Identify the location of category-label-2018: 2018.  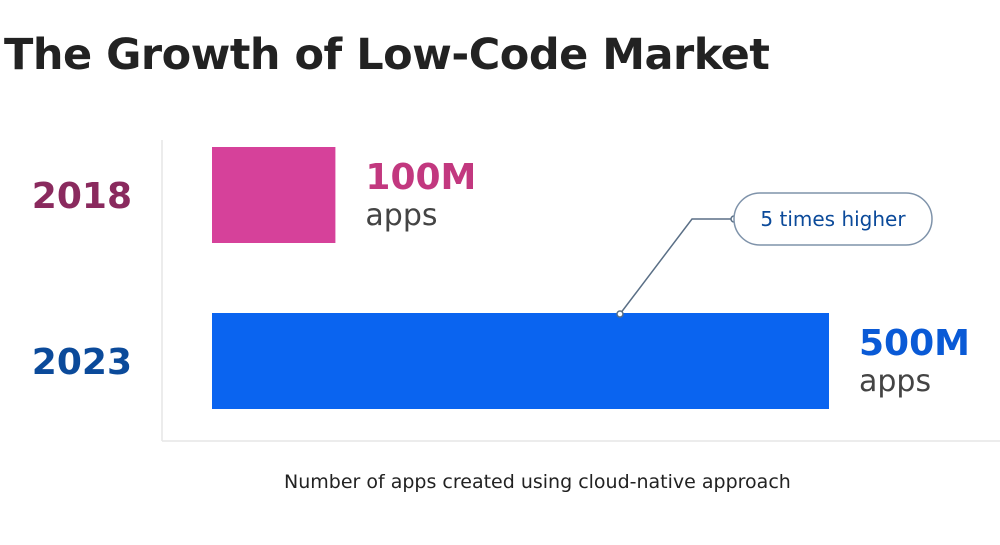
(82, 196).